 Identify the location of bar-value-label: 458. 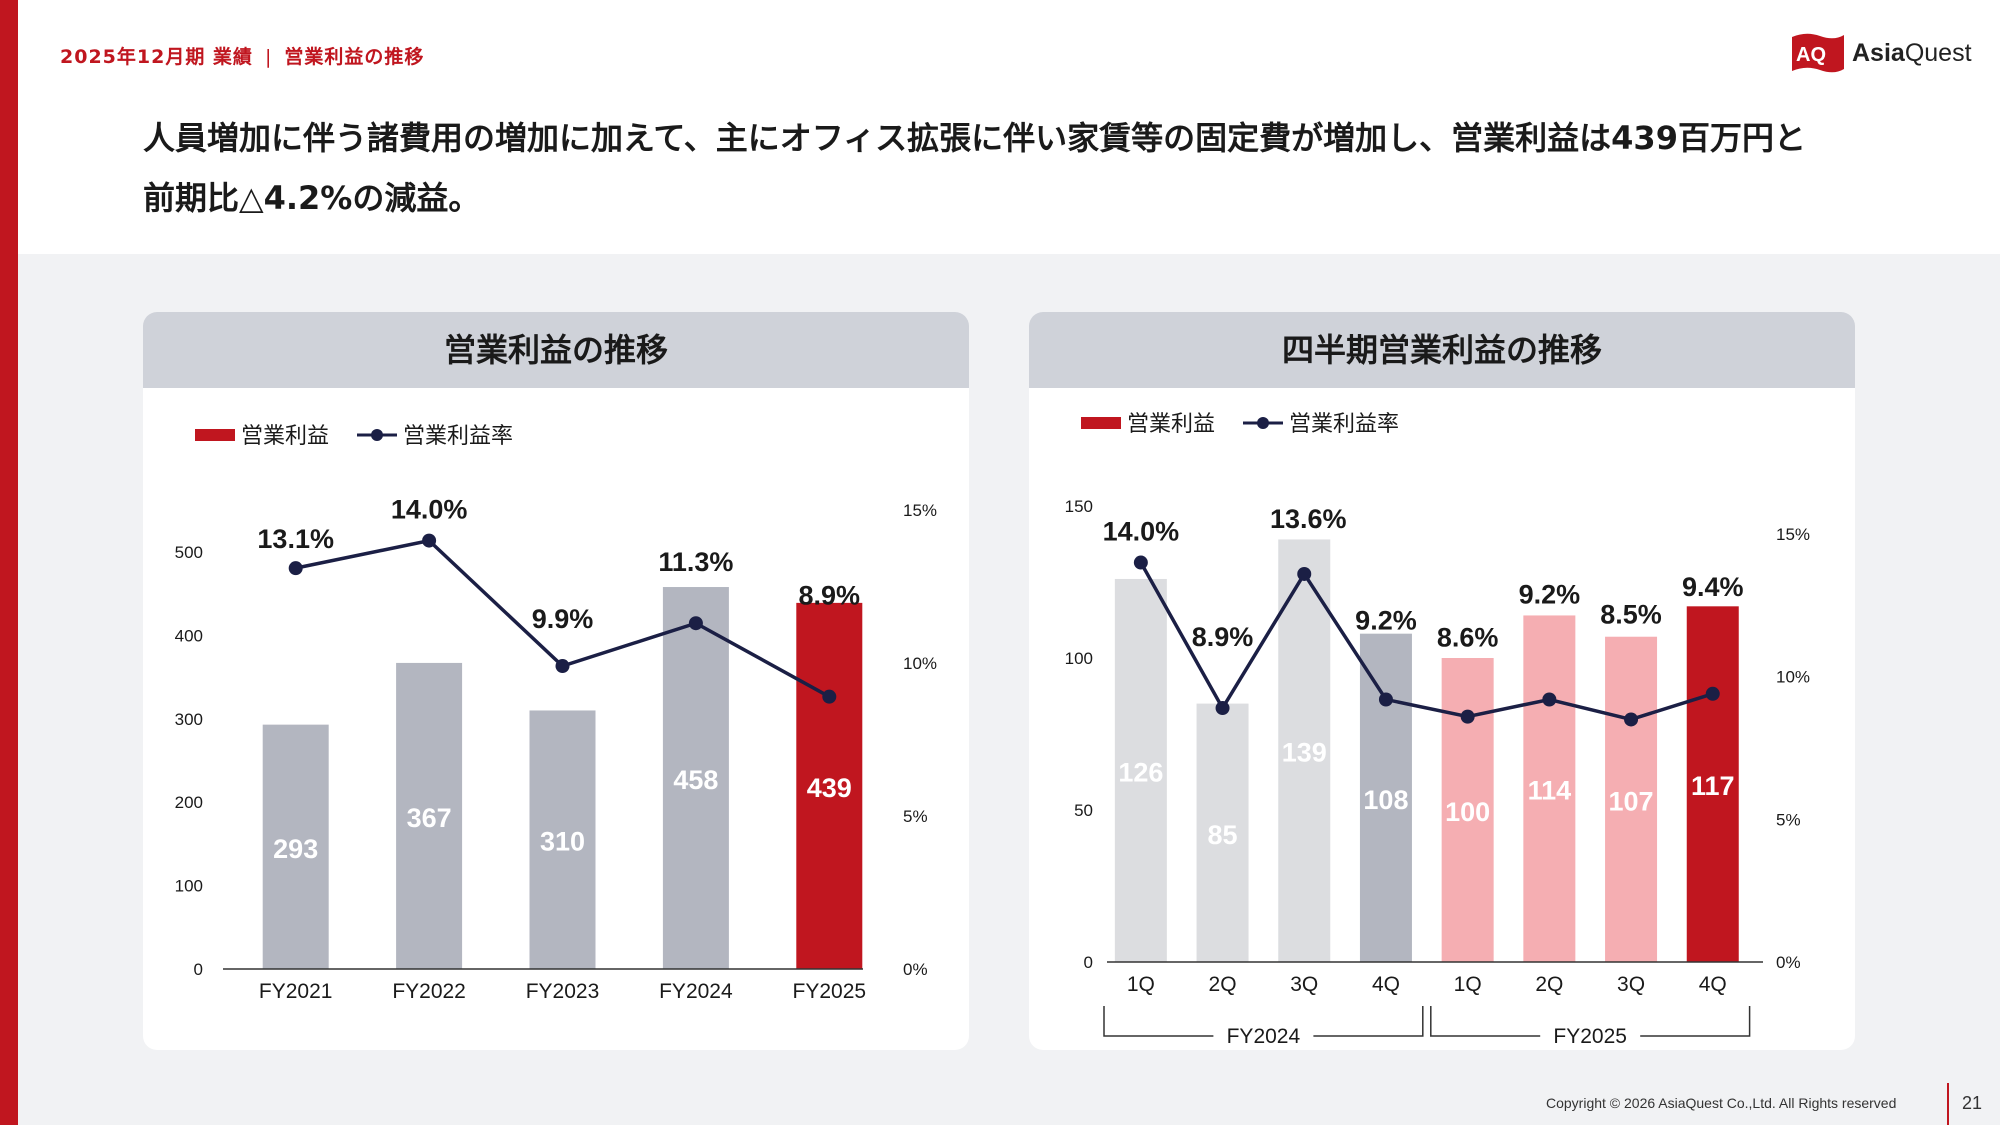
(695, 780).